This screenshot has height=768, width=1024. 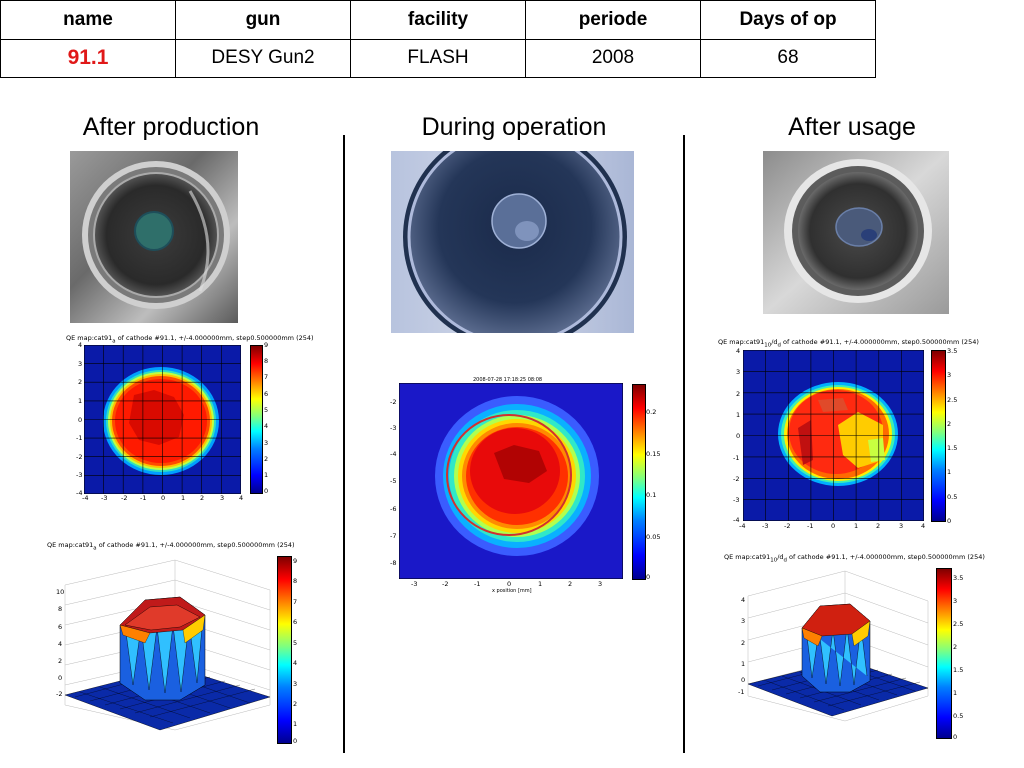 What do you see at coordinates (741, 692) in the screenshot?
I see `z-tick: -1` at bounding box center [741, 692].